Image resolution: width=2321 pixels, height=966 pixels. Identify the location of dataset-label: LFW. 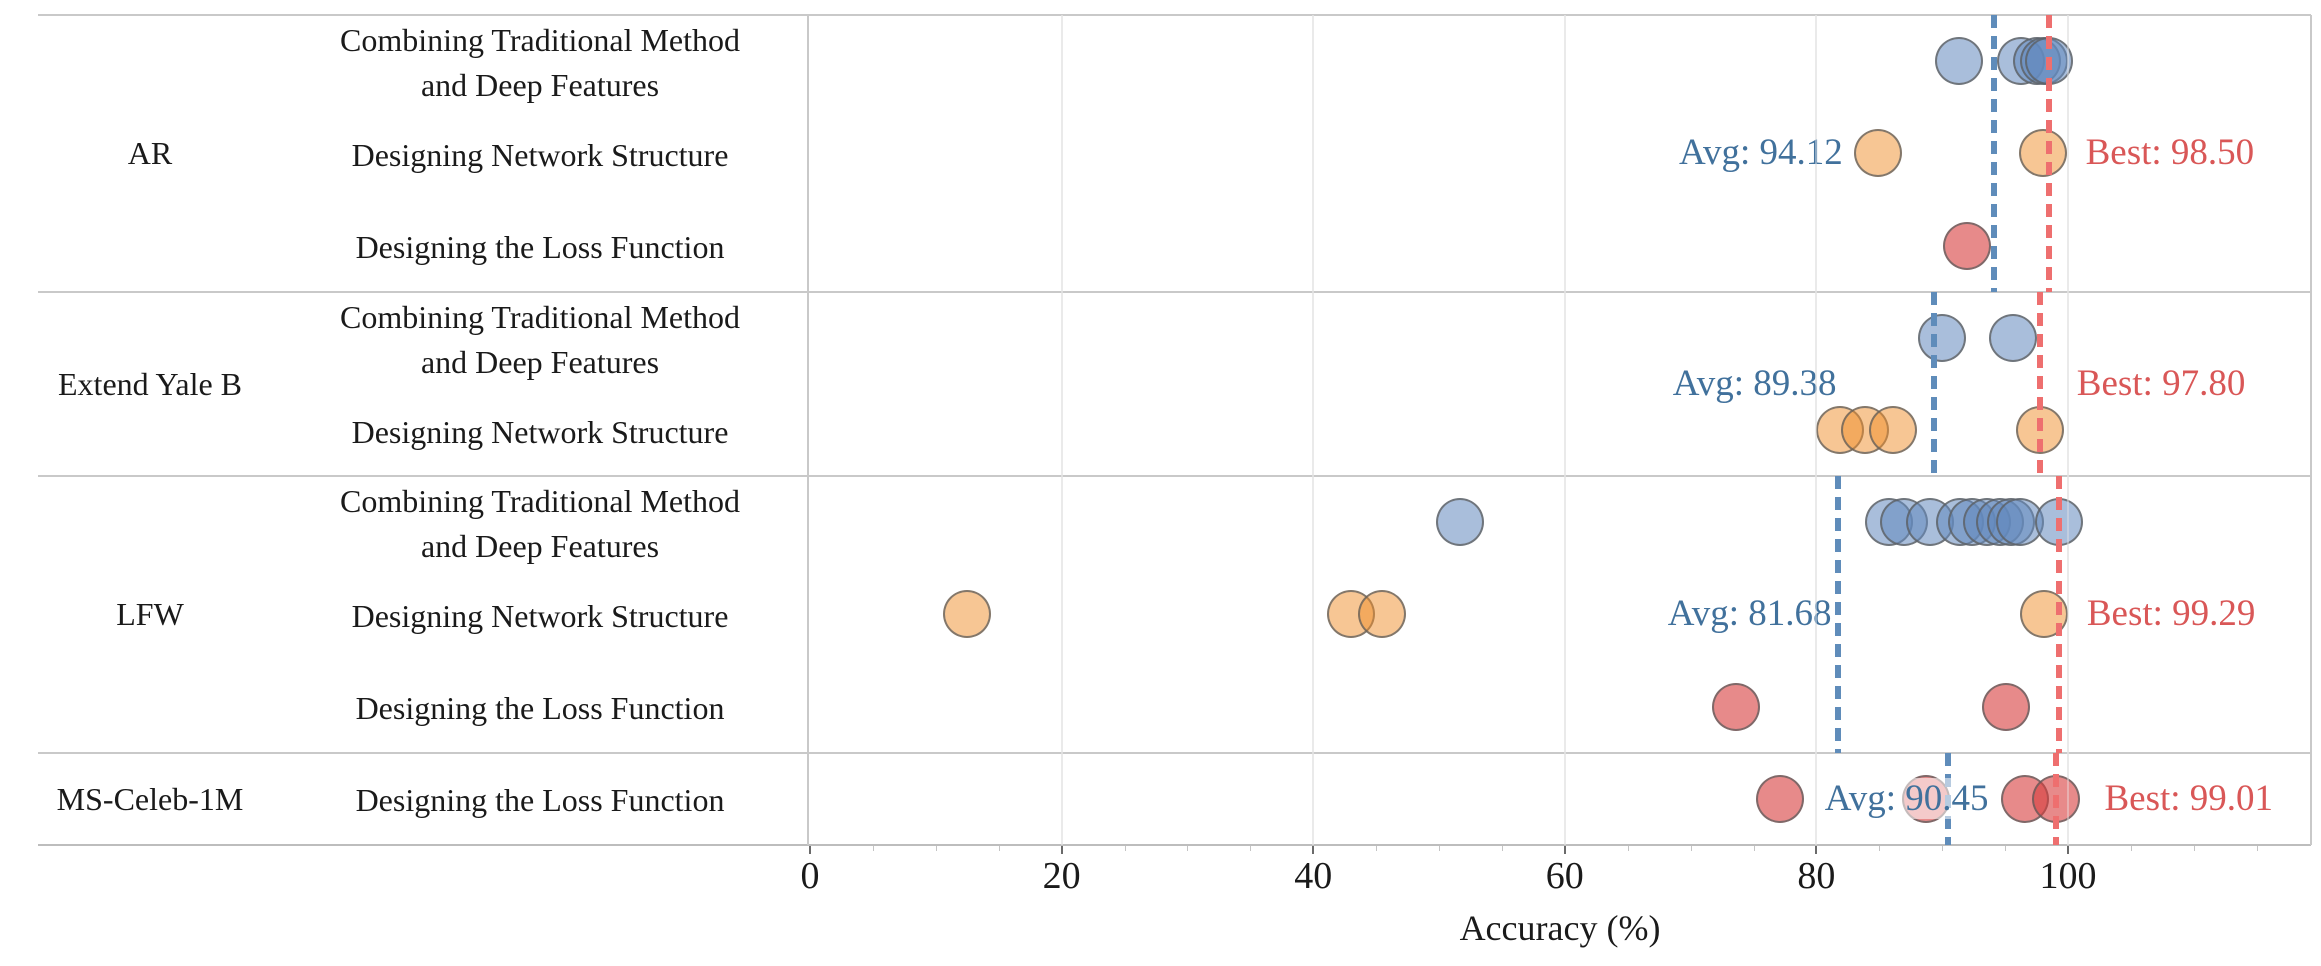
(150, 614).